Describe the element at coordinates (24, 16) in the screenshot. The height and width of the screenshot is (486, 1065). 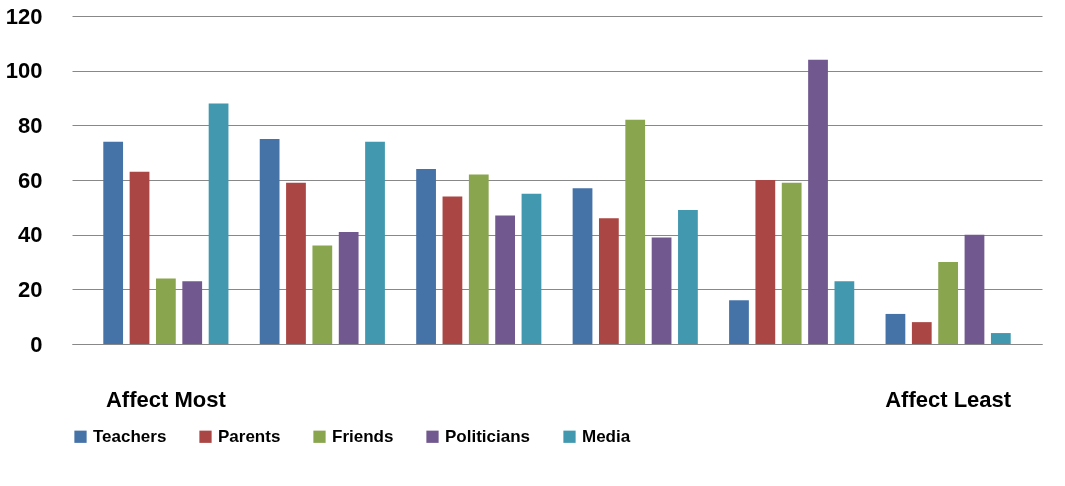
I see `y-tick-label: 120` at that location.